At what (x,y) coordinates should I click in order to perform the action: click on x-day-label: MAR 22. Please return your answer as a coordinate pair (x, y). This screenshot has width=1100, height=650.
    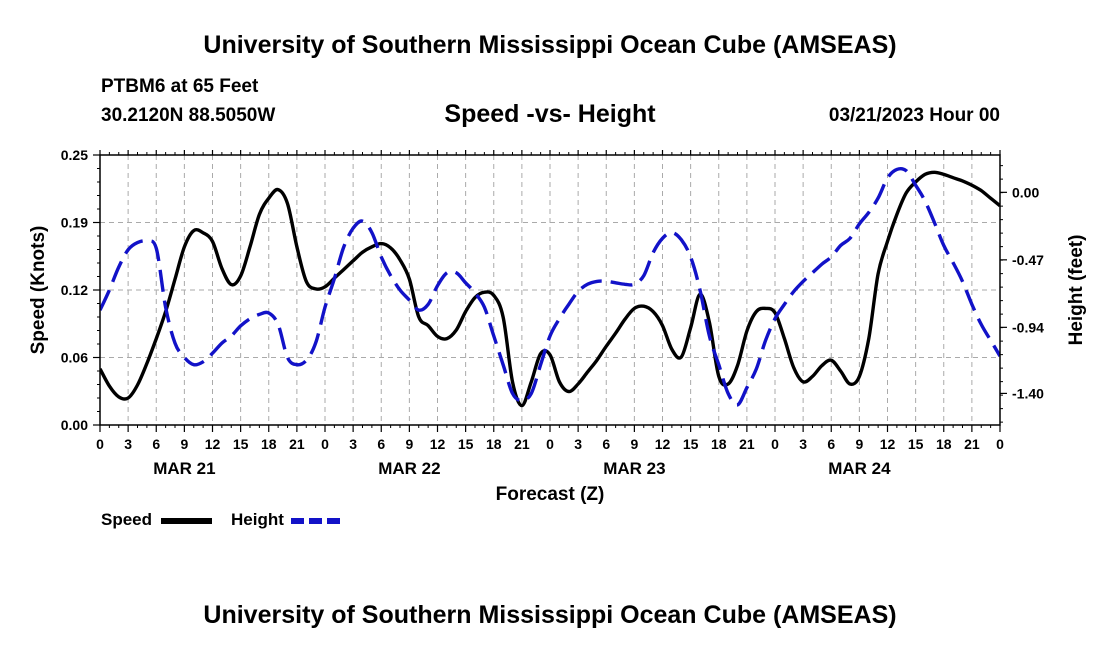
    Looking at the image, I should click on (409, 468).